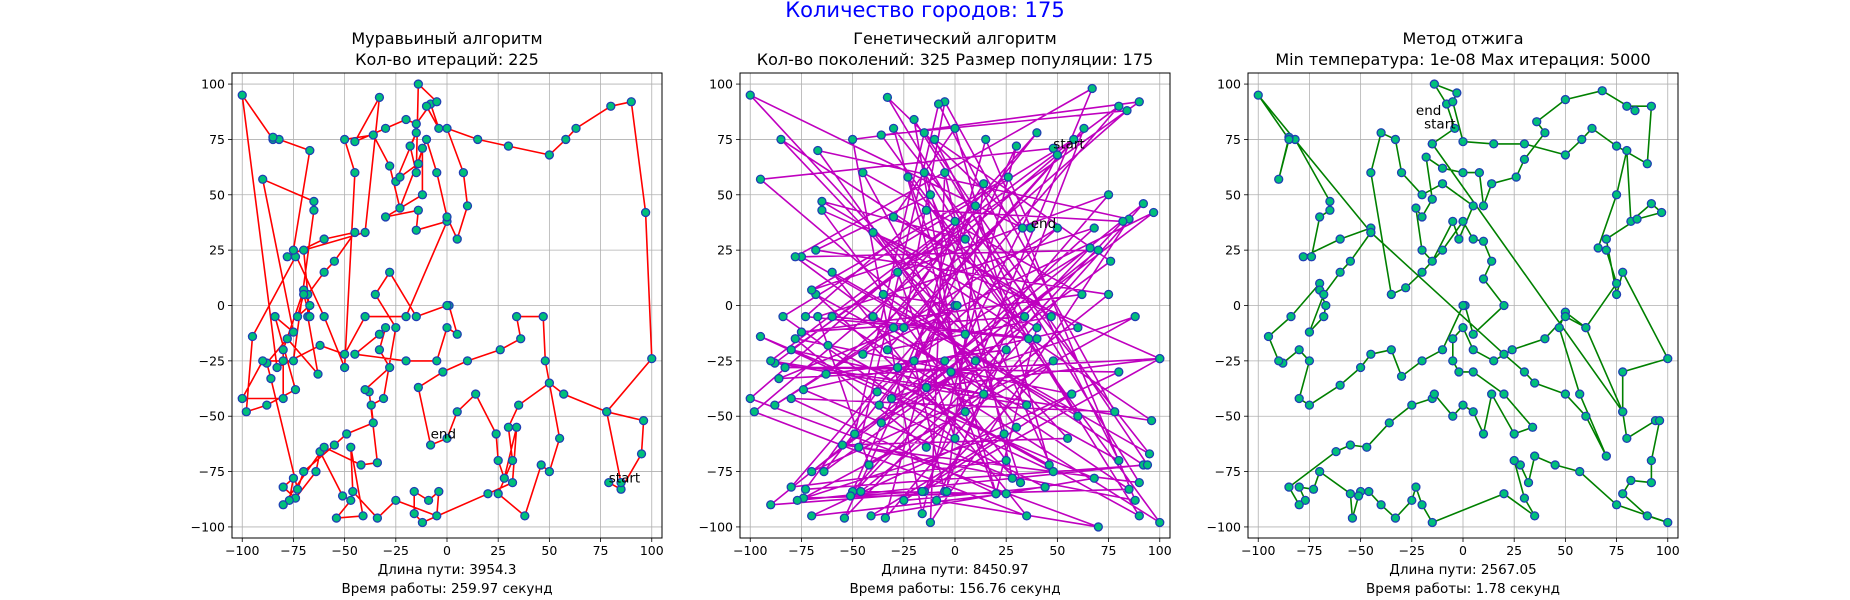 The width and height of the screenshot is (1850, 600). Describe the element at coordinates (1233, 139) in the screenshot. I see `y-tick-label: 75` at that location.